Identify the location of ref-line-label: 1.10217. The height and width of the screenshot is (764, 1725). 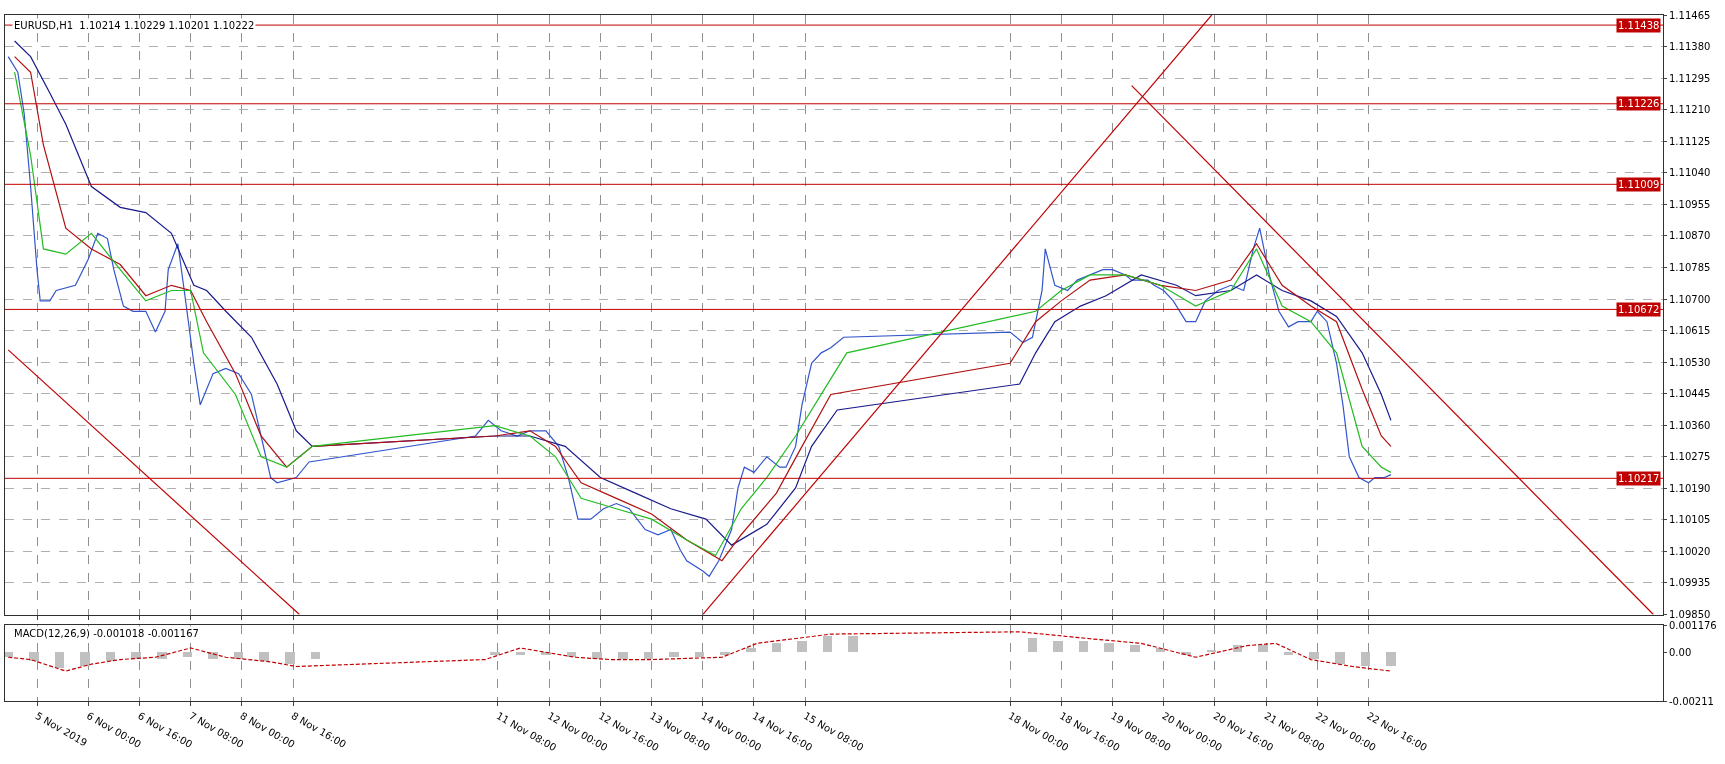
(1639, 478).